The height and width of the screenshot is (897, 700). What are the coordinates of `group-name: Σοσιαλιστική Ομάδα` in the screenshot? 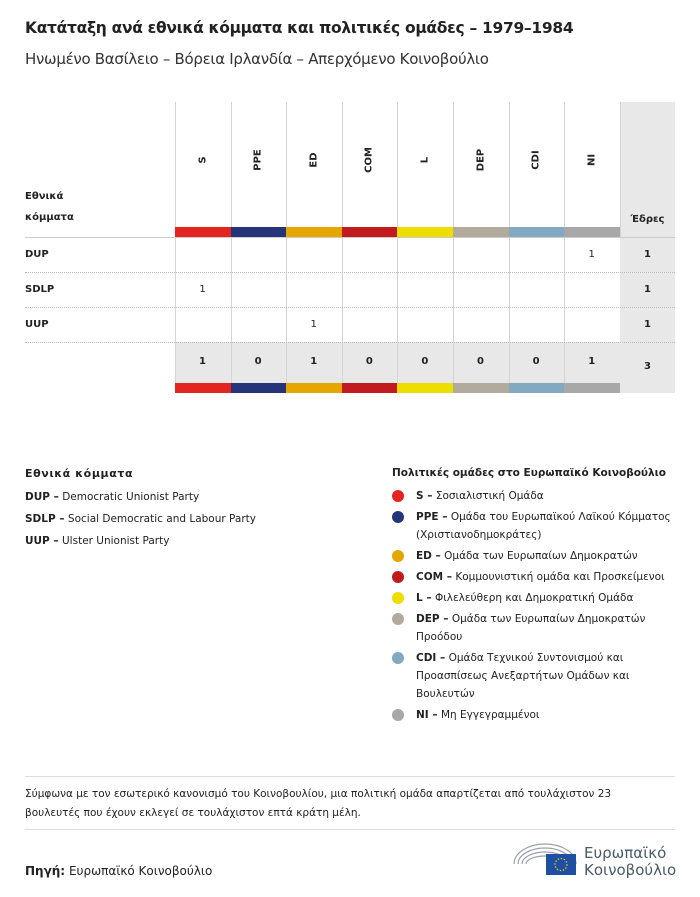 It's located at (489, 496).